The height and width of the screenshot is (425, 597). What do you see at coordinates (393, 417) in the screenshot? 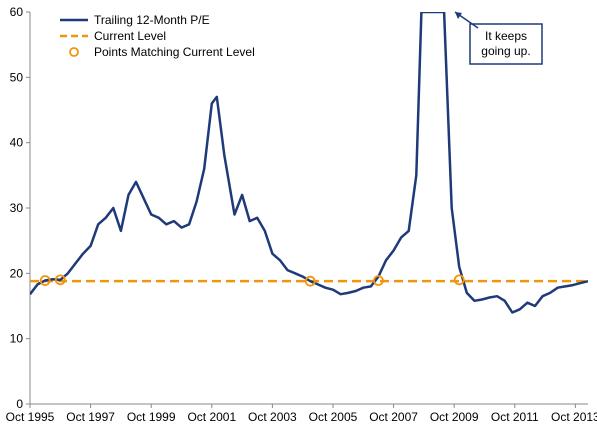
I see `x-tick-label: Oct 2007` at bounding box center [393, 417].